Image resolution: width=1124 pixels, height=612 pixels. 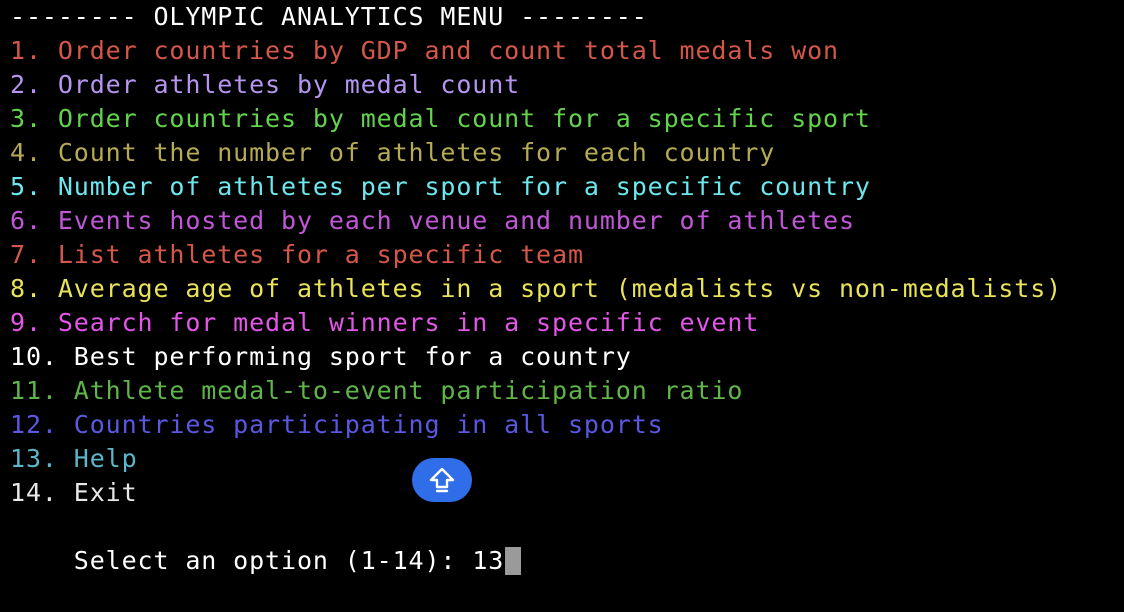 What do you see at coordinates (74, 492) in the screenshot?
I see `menu-item-14: 14. Exit` at bounding box center [74, 492].